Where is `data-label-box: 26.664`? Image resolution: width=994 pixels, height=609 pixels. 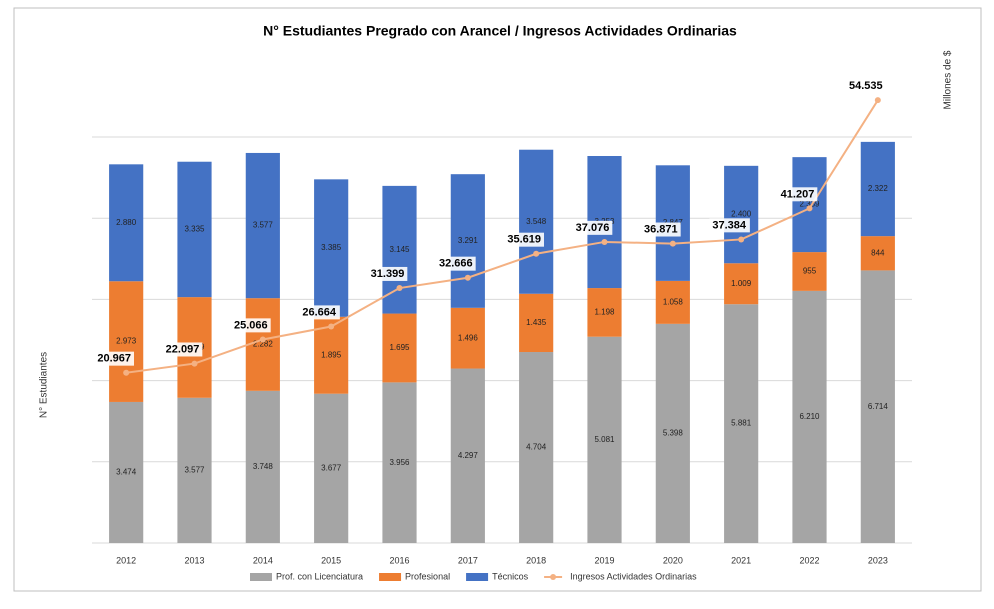
data-label-box: 26.664 is located at coordinates (319, 312).